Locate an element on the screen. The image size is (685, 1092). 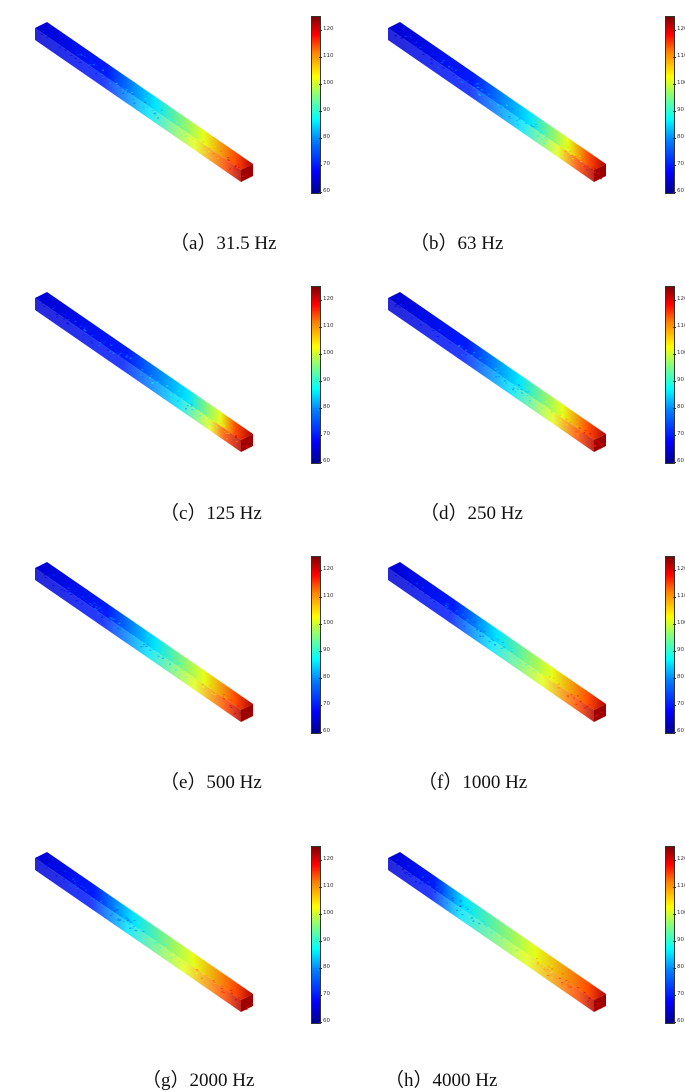
panel-caption: （f）1000 Hz is located at coordinates (472, 780).